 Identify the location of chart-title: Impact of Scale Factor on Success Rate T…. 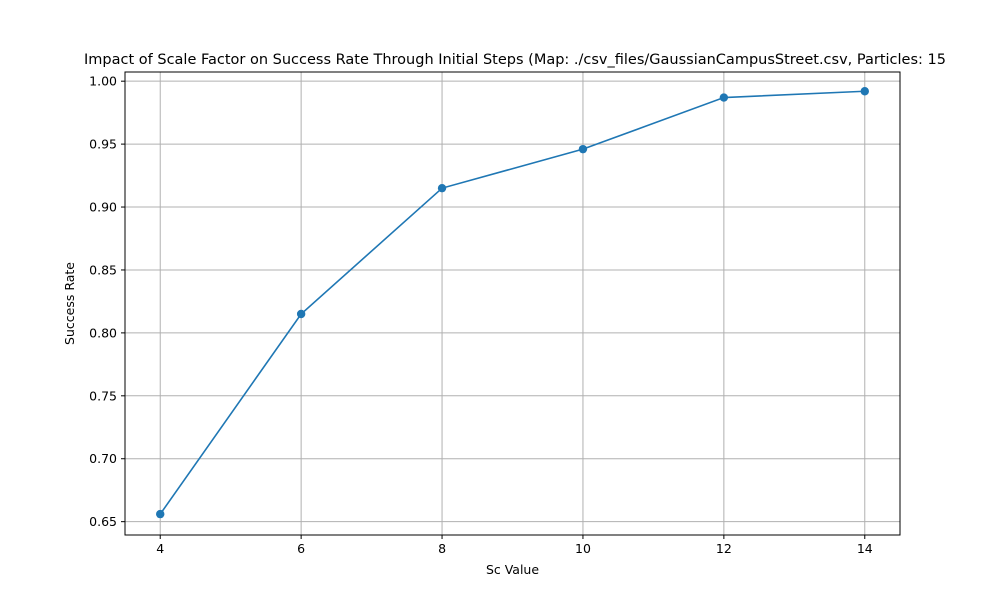
(515, 60).